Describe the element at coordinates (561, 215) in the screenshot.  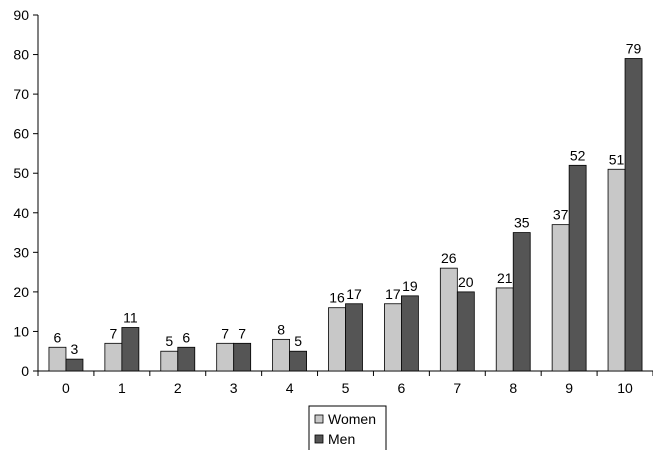
I see `data-label-women: 37` at that location.